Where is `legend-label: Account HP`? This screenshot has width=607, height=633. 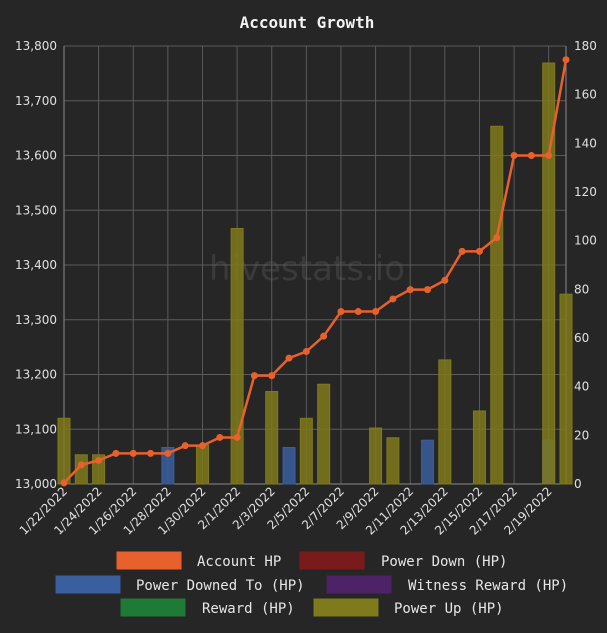
legend-label: Account HP is located at coordinates (239, 562).